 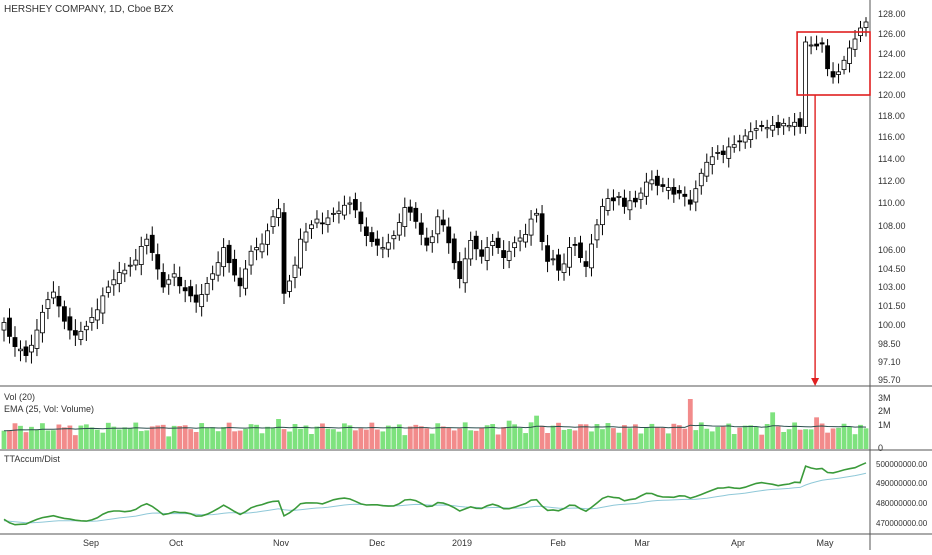 I want to click on price-tick-label: 120.00, so click(x=892, y=95).